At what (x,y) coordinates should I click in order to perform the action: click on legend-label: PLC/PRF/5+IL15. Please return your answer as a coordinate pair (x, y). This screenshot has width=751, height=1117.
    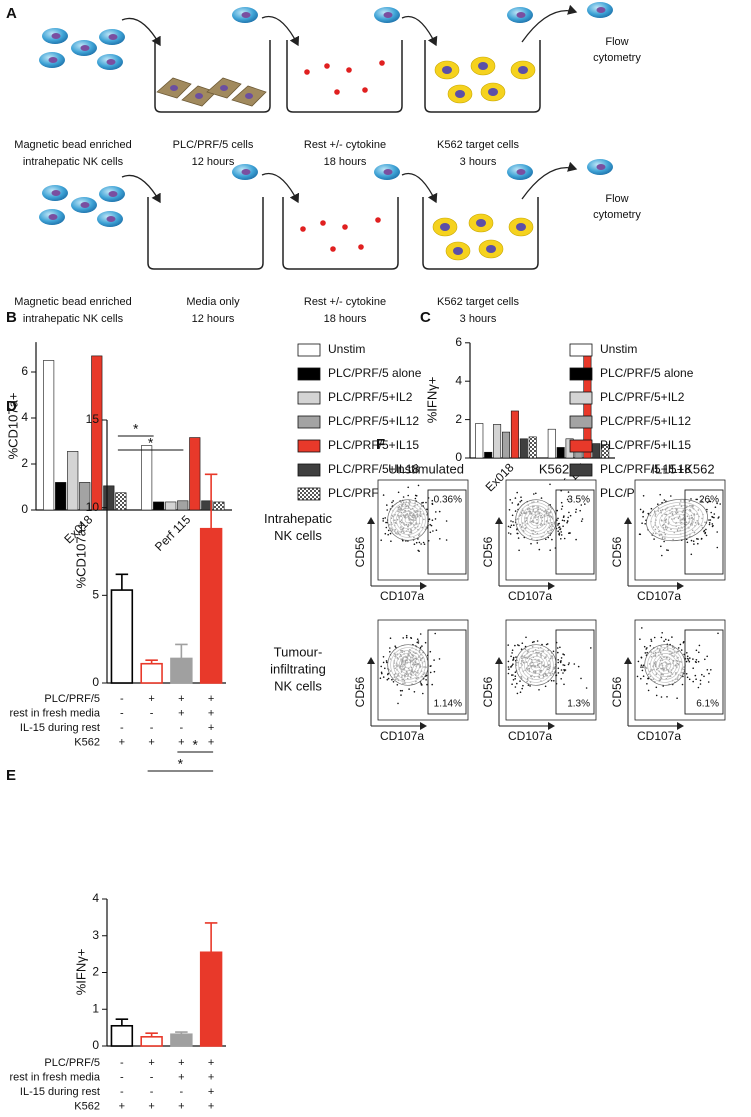
    Looking at the image, I should click on (373, 445).